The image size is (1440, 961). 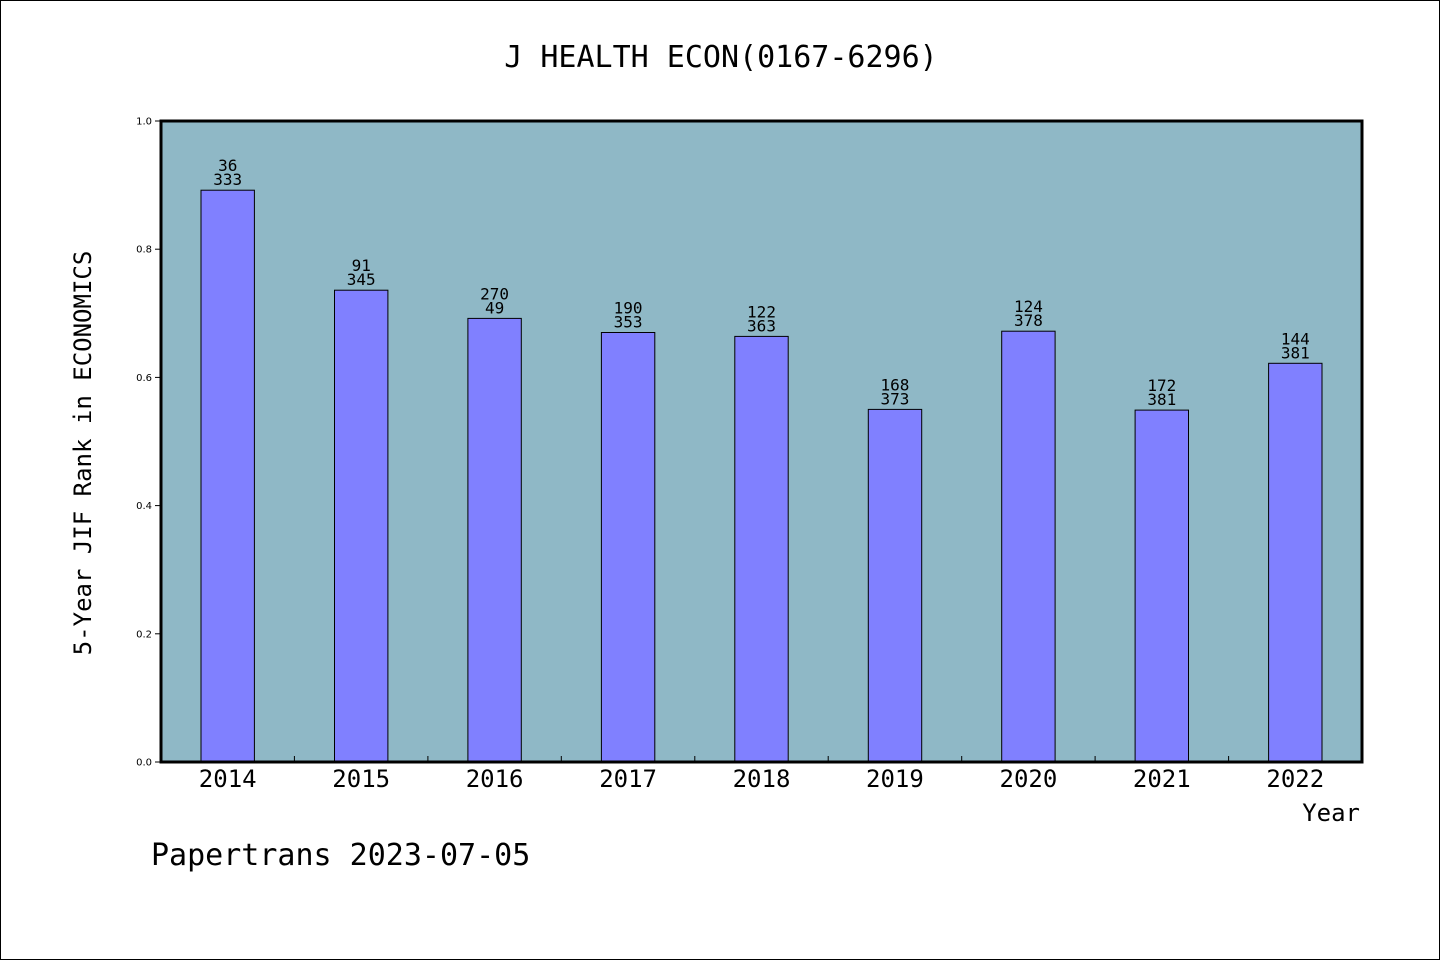 What do you see at coordinates (628, 322) in the screenshot?
I see `data-label-bottom: 353` at bounding box center [628, 322].